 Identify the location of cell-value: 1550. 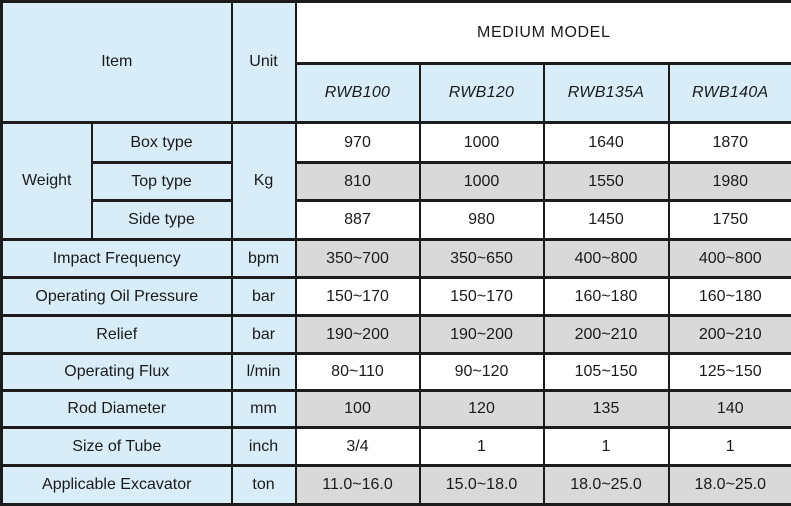
(606, 182).